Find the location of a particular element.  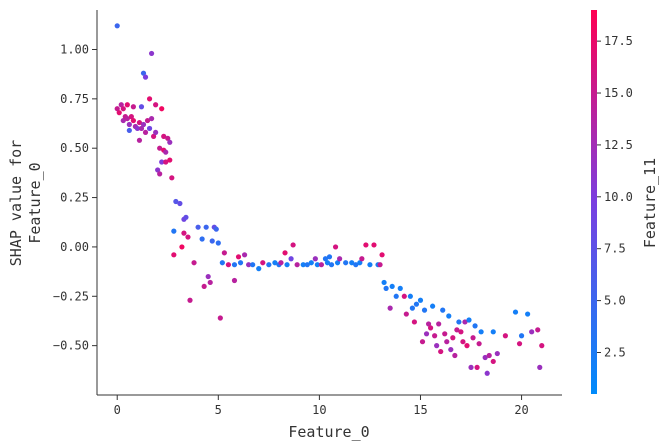

colorbar-tick-label: 12.5 is located at coordinates (618, 145).